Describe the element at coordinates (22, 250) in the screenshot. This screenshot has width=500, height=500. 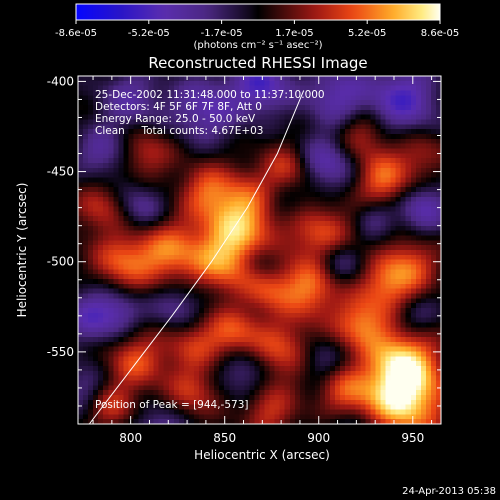
I see `y-axis-label: Heliocentric Y (arcsec)` at that location.